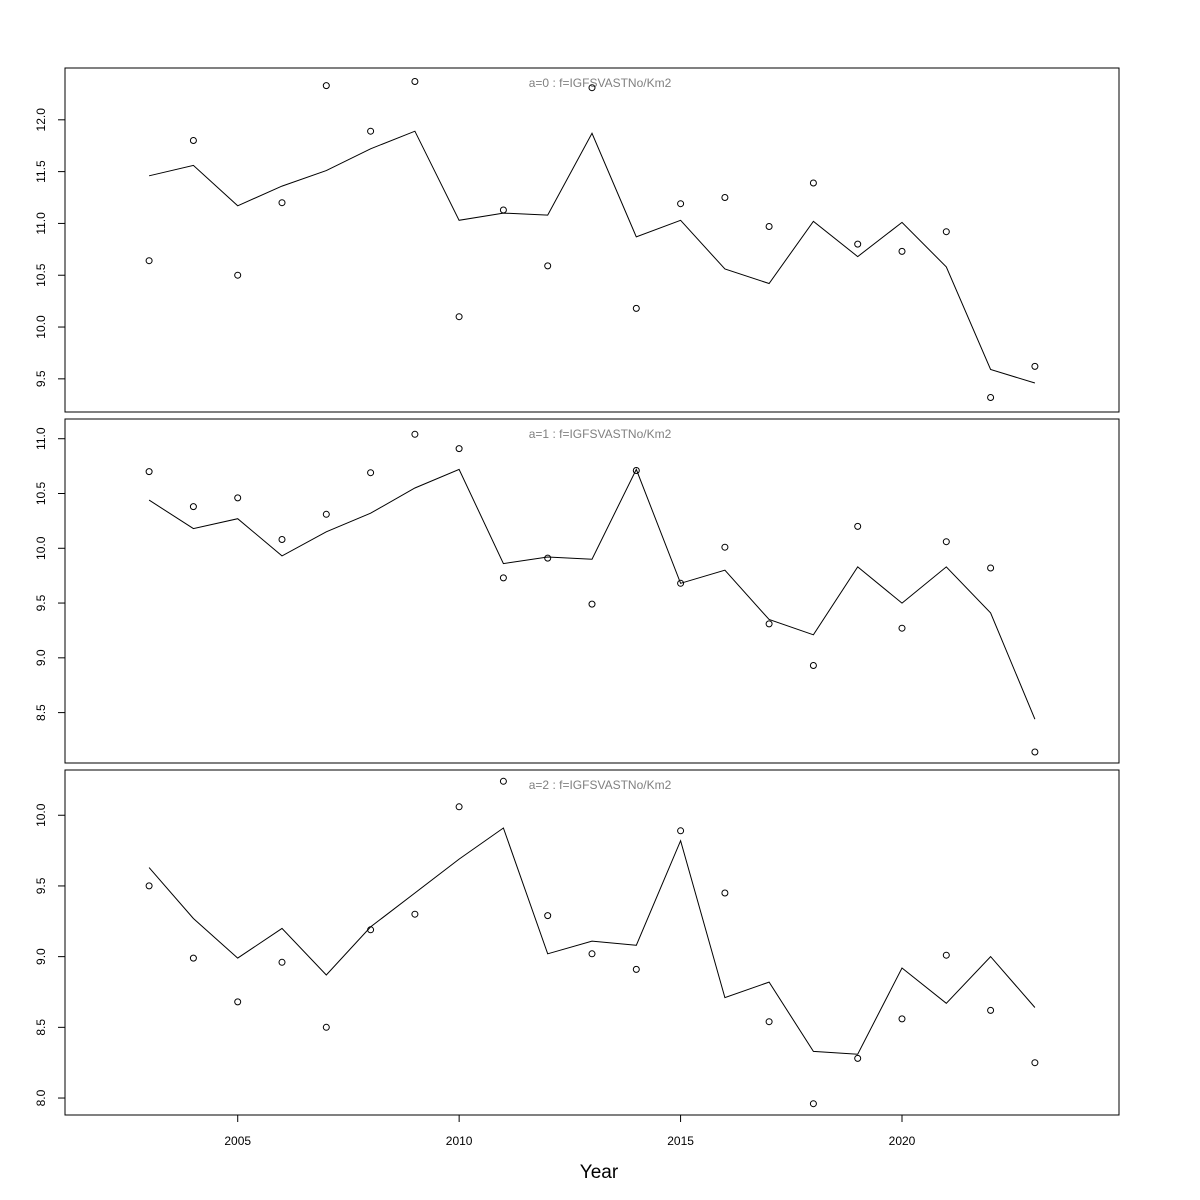  I want to click on panel-label: a=2 : f=IGFSVASTNo/Km2, so click(600, 785).